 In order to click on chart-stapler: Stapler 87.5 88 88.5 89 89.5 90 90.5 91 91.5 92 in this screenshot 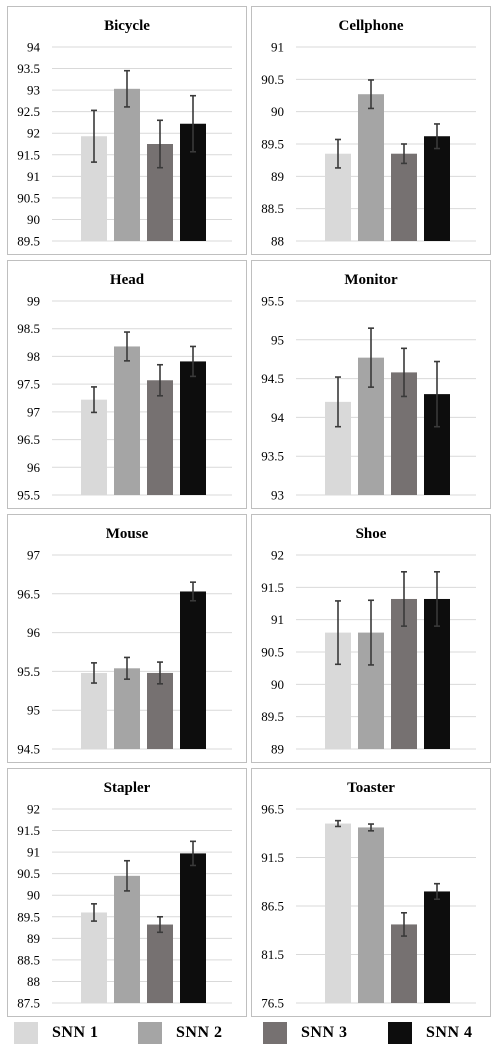, I will do `click(124, 895)`.